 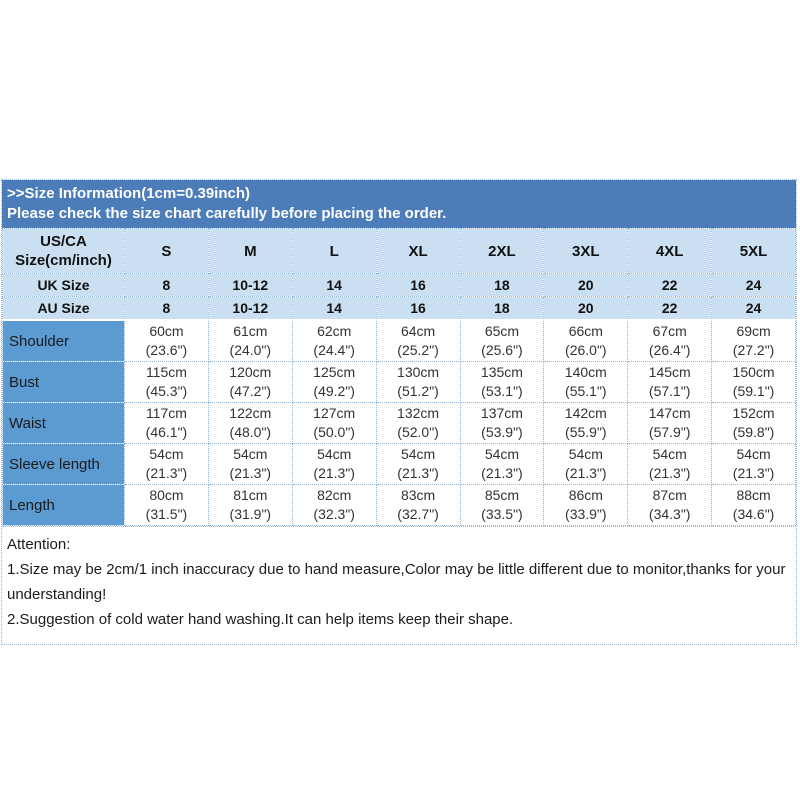 What do you see at coordinates (502, 308) in the screenshot?
I see `au-size-cell: 18` at bounding box center [502, 308].